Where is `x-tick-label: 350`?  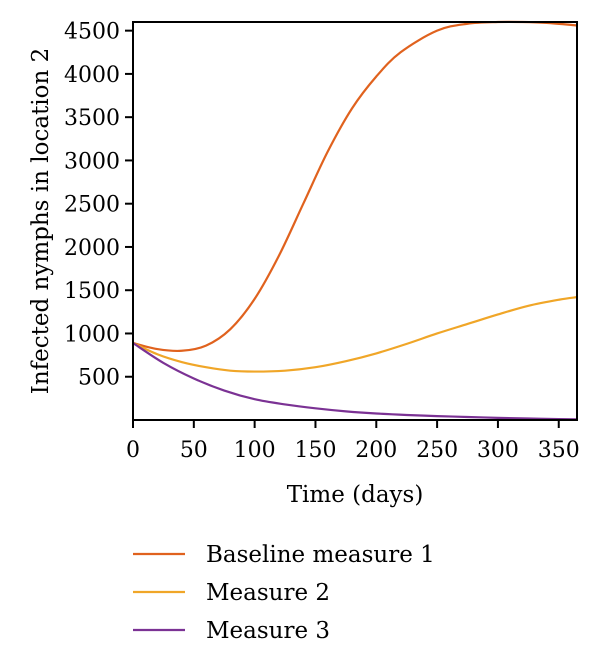 x-tick-label: 350 is located at coordinates (559, 450).